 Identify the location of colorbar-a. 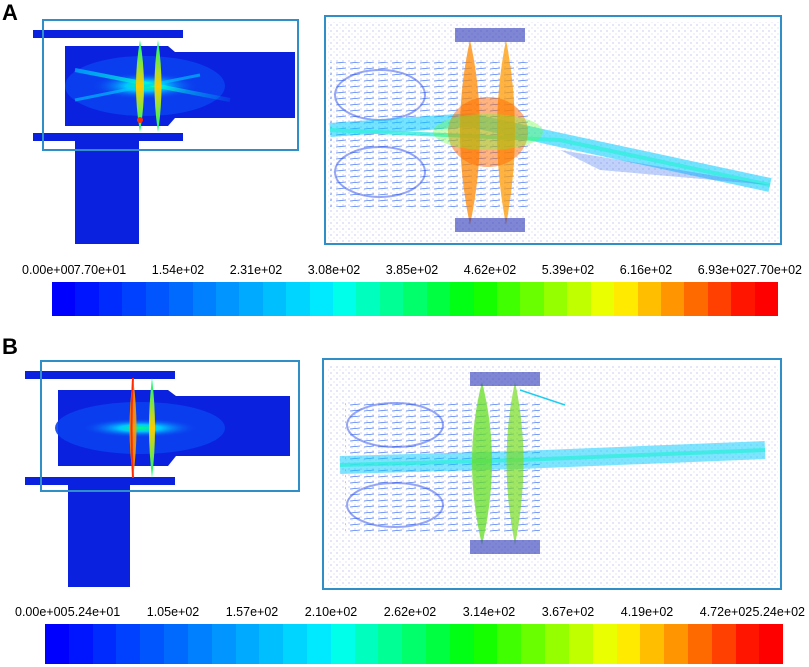
(415, 299).